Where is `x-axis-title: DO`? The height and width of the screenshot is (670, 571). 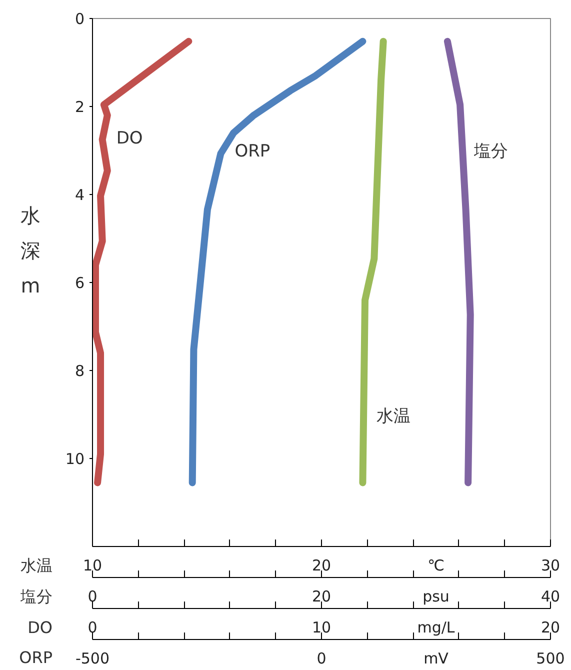 x-axis-title: DO is located at coordinates (40, 627).